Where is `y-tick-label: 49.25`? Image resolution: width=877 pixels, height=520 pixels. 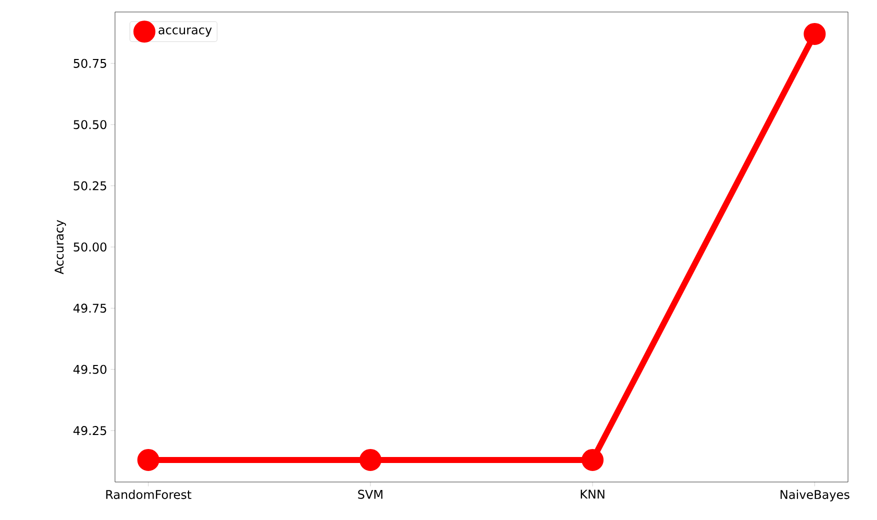
y-tick-label: 49.25 is located at coordinates (89, 431).